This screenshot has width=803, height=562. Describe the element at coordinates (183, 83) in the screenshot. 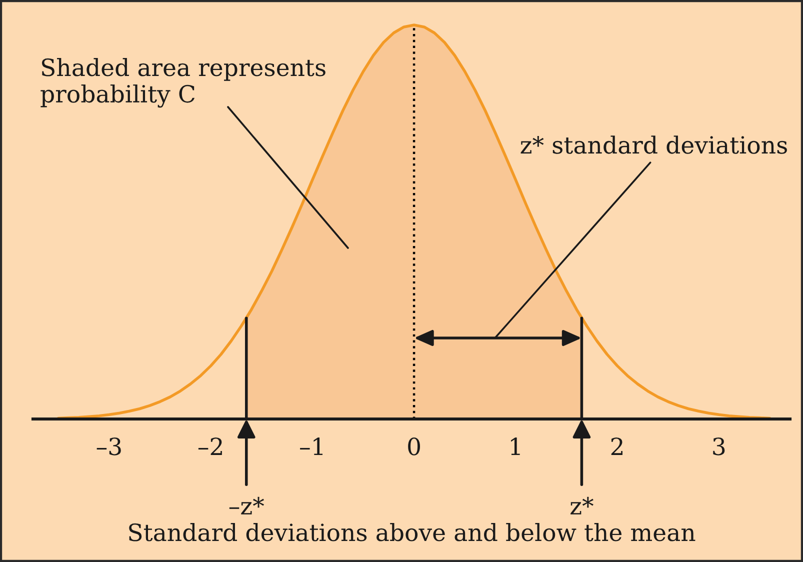

I see `annotation: Shaded area represents probability C` at that location.